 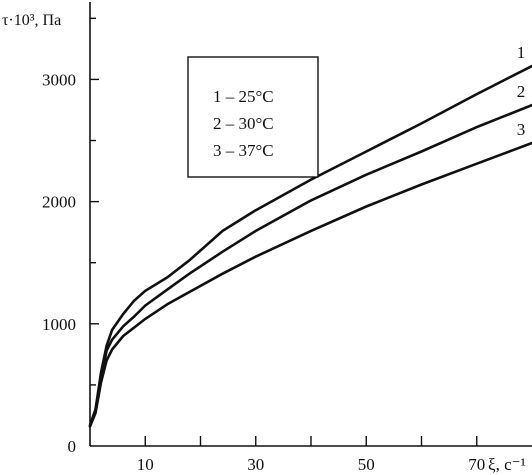 I want to click on legend: 1 – 25°C 2 – 30°C 3 – 37°C, so click(x=253, y=117).